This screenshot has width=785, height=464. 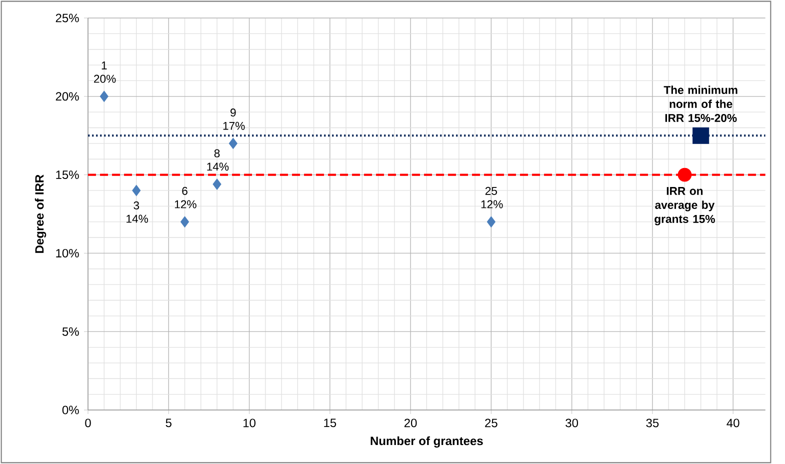 I want to click on data-label: 9 17%, so click(x=234, y=119).